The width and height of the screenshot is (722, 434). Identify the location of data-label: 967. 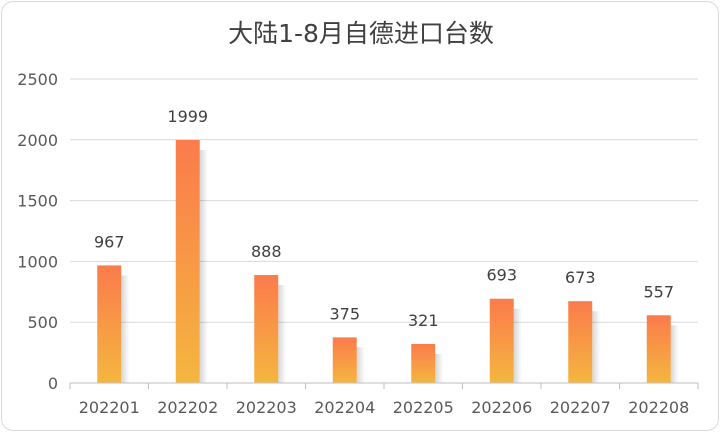
(109, 241).